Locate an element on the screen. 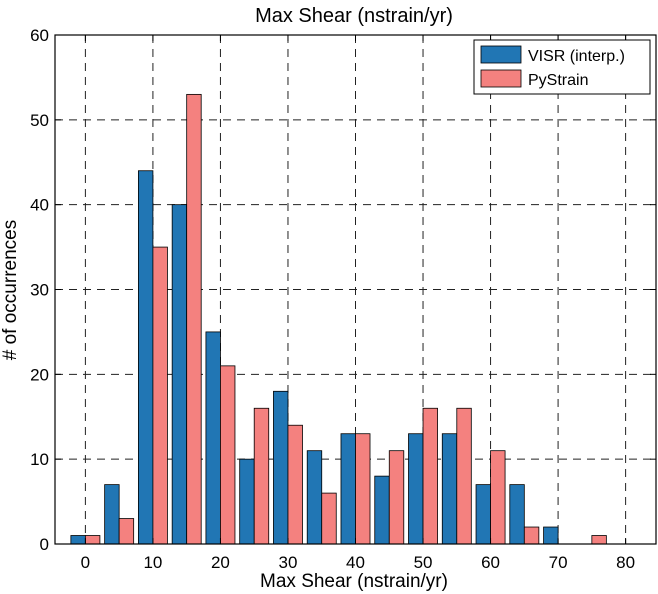  y-tick-label: 60 is located at coordinates (39, 35).